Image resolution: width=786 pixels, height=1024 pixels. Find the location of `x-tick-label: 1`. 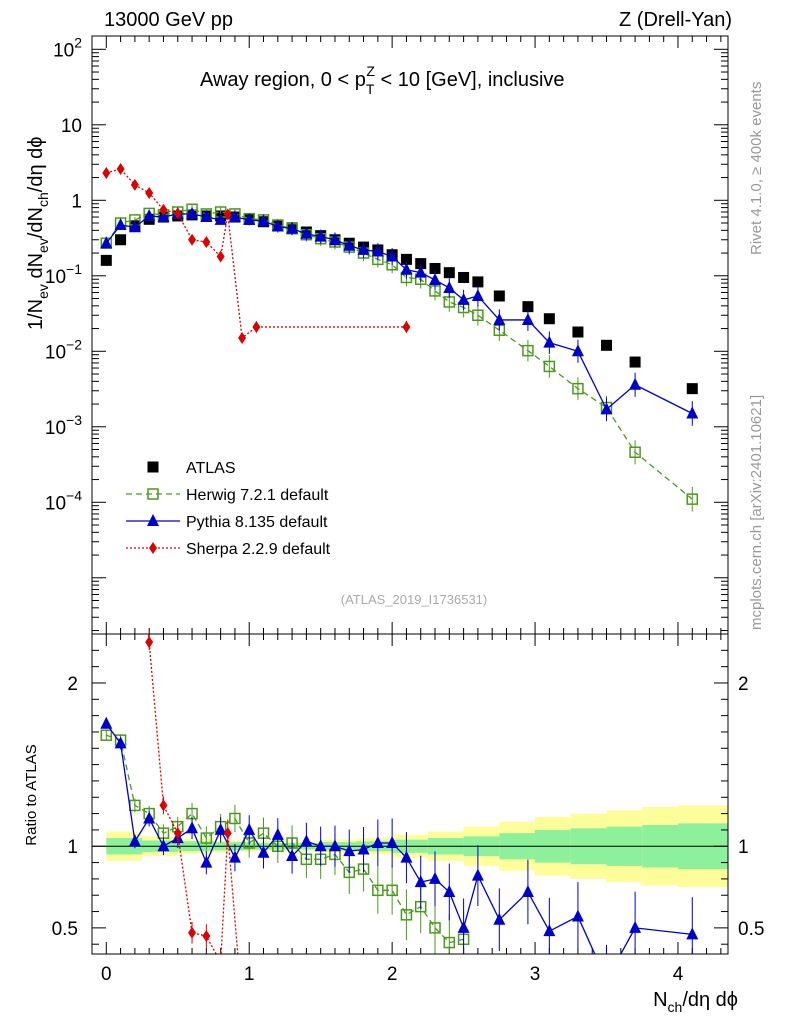

x-tick-label: 1 is located at coordinates (249, 974).